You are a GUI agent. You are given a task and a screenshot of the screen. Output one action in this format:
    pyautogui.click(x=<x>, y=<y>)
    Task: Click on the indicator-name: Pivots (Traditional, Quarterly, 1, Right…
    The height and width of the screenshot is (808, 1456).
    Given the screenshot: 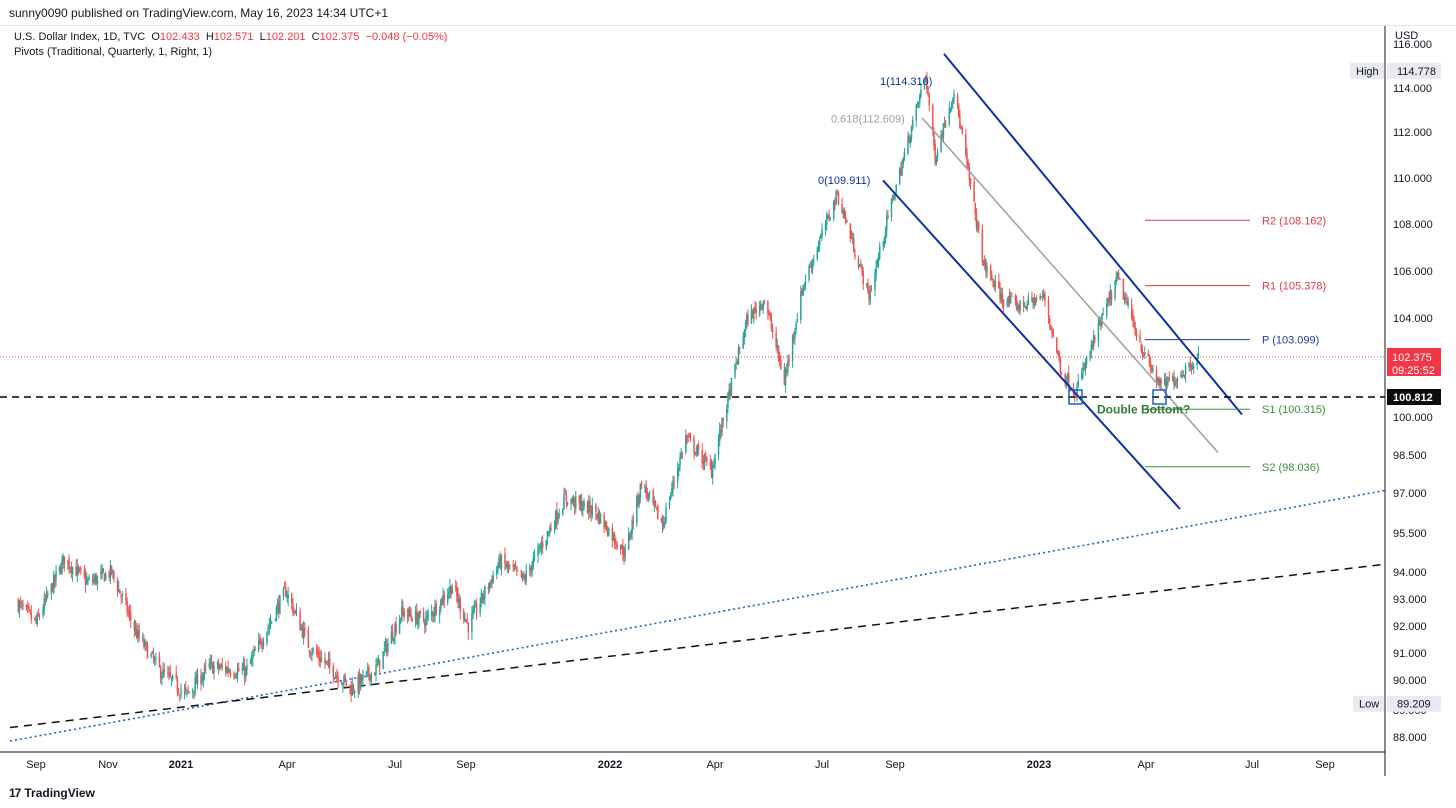 What is the action you would take?
    pyautogui.click(x=113, y=52)
    